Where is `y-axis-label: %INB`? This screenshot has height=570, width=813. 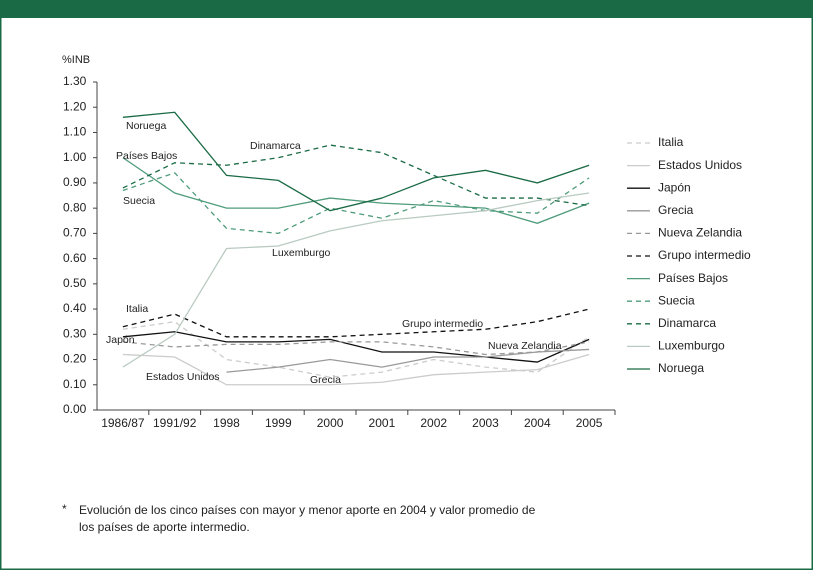 y-axis-label: %INB is located at coordinates (76, 60).